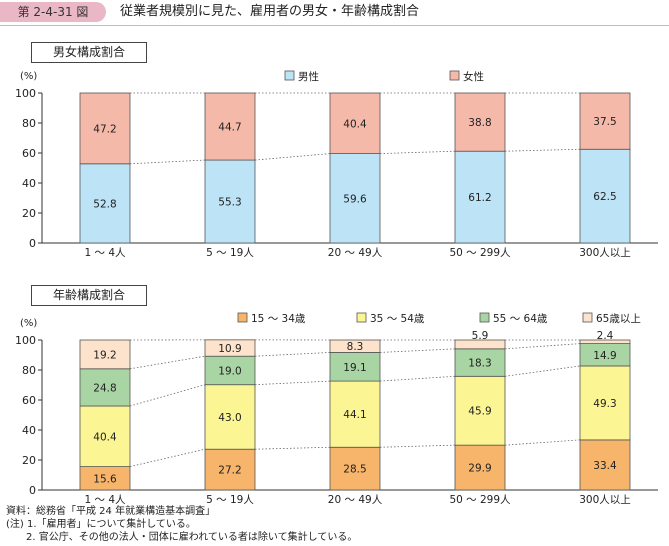  I want to click on gender-panel-label: 男女構成割合, so click(89, 52).